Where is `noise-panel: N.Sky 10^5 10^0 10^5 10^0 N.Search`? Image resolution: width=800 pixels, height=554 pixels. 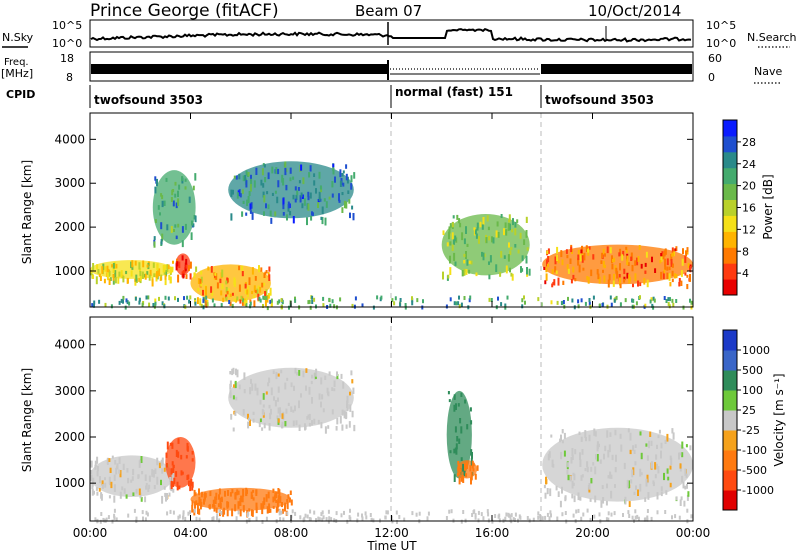 noise-panel: N.Sky 10^5 10^0 10^5 10^0 N.Search is located at coordinates (399, 34).